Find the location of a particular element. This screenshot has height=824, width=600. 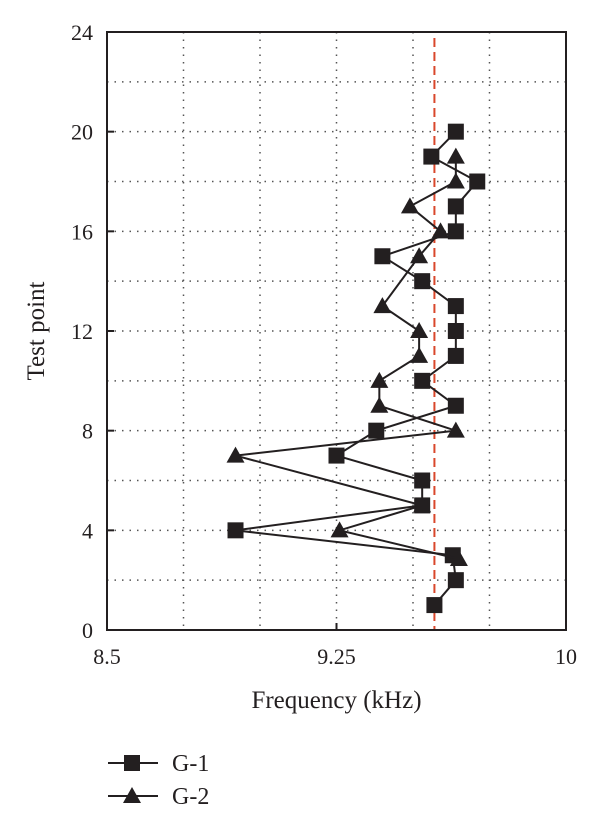

legend-marker-square is located at coordinates (132, 763).